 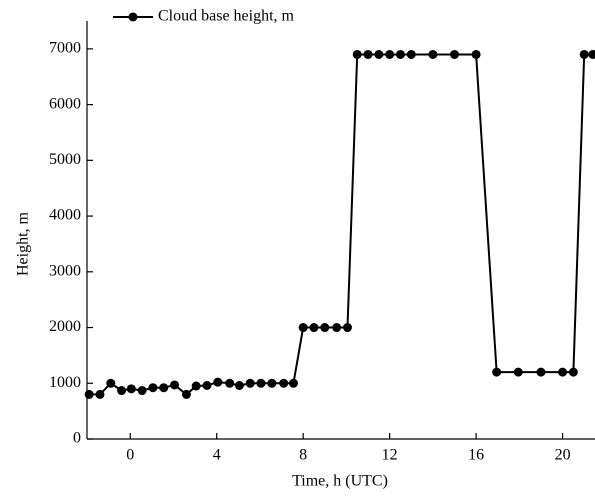 I want to click on y-tick-label: 5000, so click(x=65, y=159).